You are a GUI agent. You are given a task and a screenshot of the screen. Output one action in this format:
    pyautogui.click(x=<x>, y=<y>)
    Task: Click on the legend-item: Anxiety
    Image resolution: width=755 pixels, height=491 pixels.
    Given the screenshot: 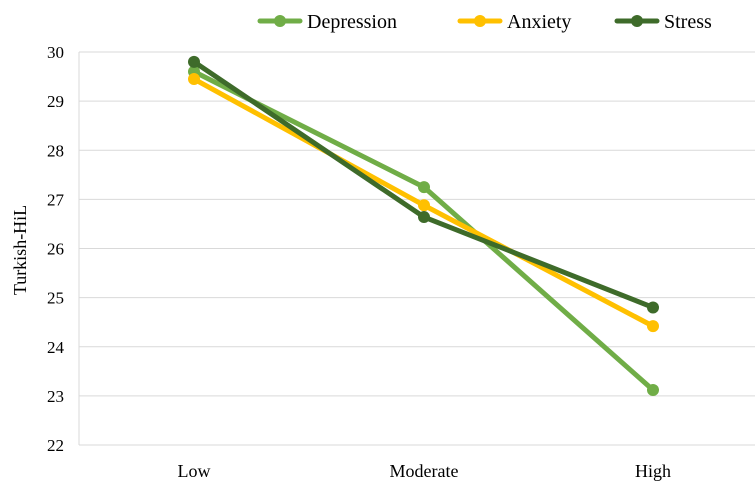 What is the action you would take?
    pyautogui.click(x=514, y=22)
    